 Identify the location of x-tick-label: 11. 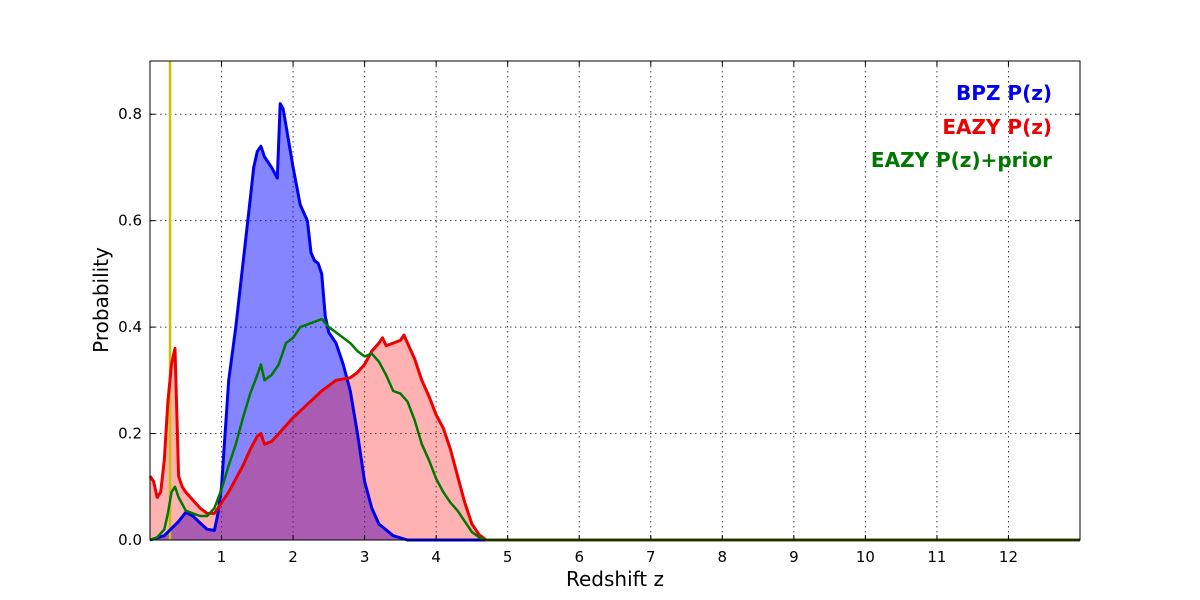
(936, 557).